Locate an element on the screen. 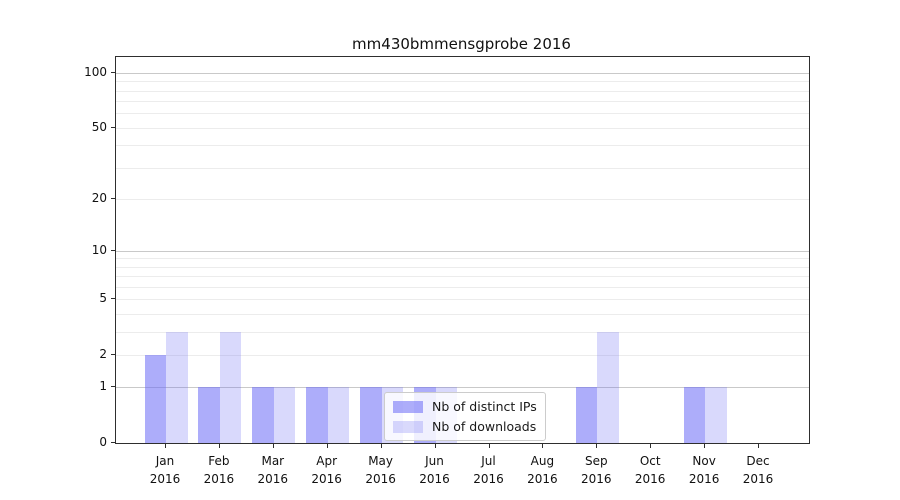 The height and width of the screenshot is (500, 900). bar-downloads-nov is located at coordinates (716, 415).